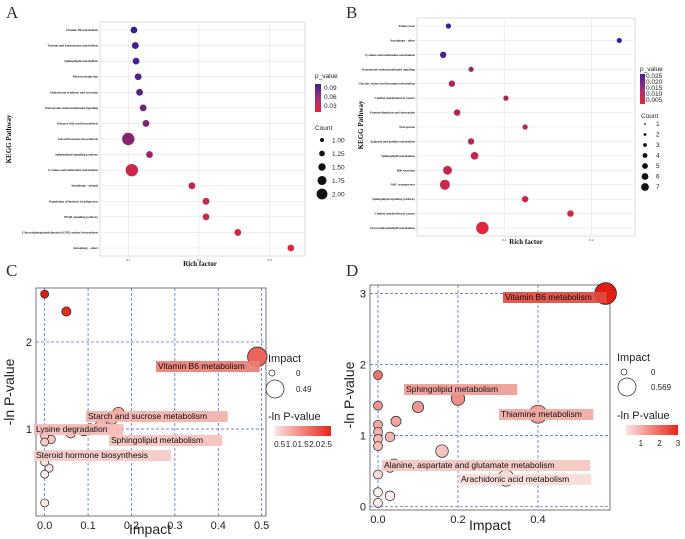 The height and width of the screenshot is (539, 685). What do you see at coordinates (330, 97) in the screenshot?
I see `panel-a-color-tick-label: 0.06` at bounding box center [330, 97].